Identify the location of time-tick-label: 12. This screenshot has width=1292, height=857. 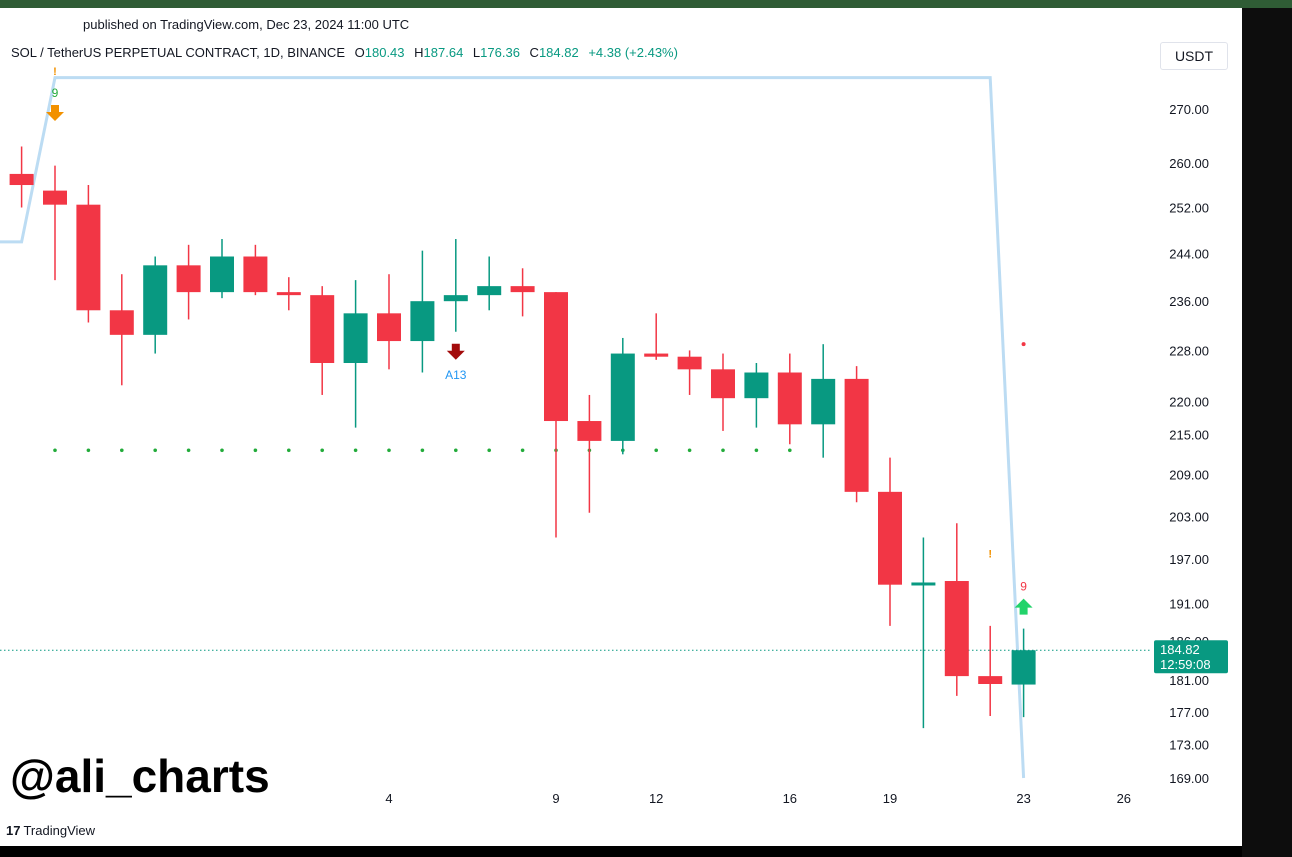
(656, 798).